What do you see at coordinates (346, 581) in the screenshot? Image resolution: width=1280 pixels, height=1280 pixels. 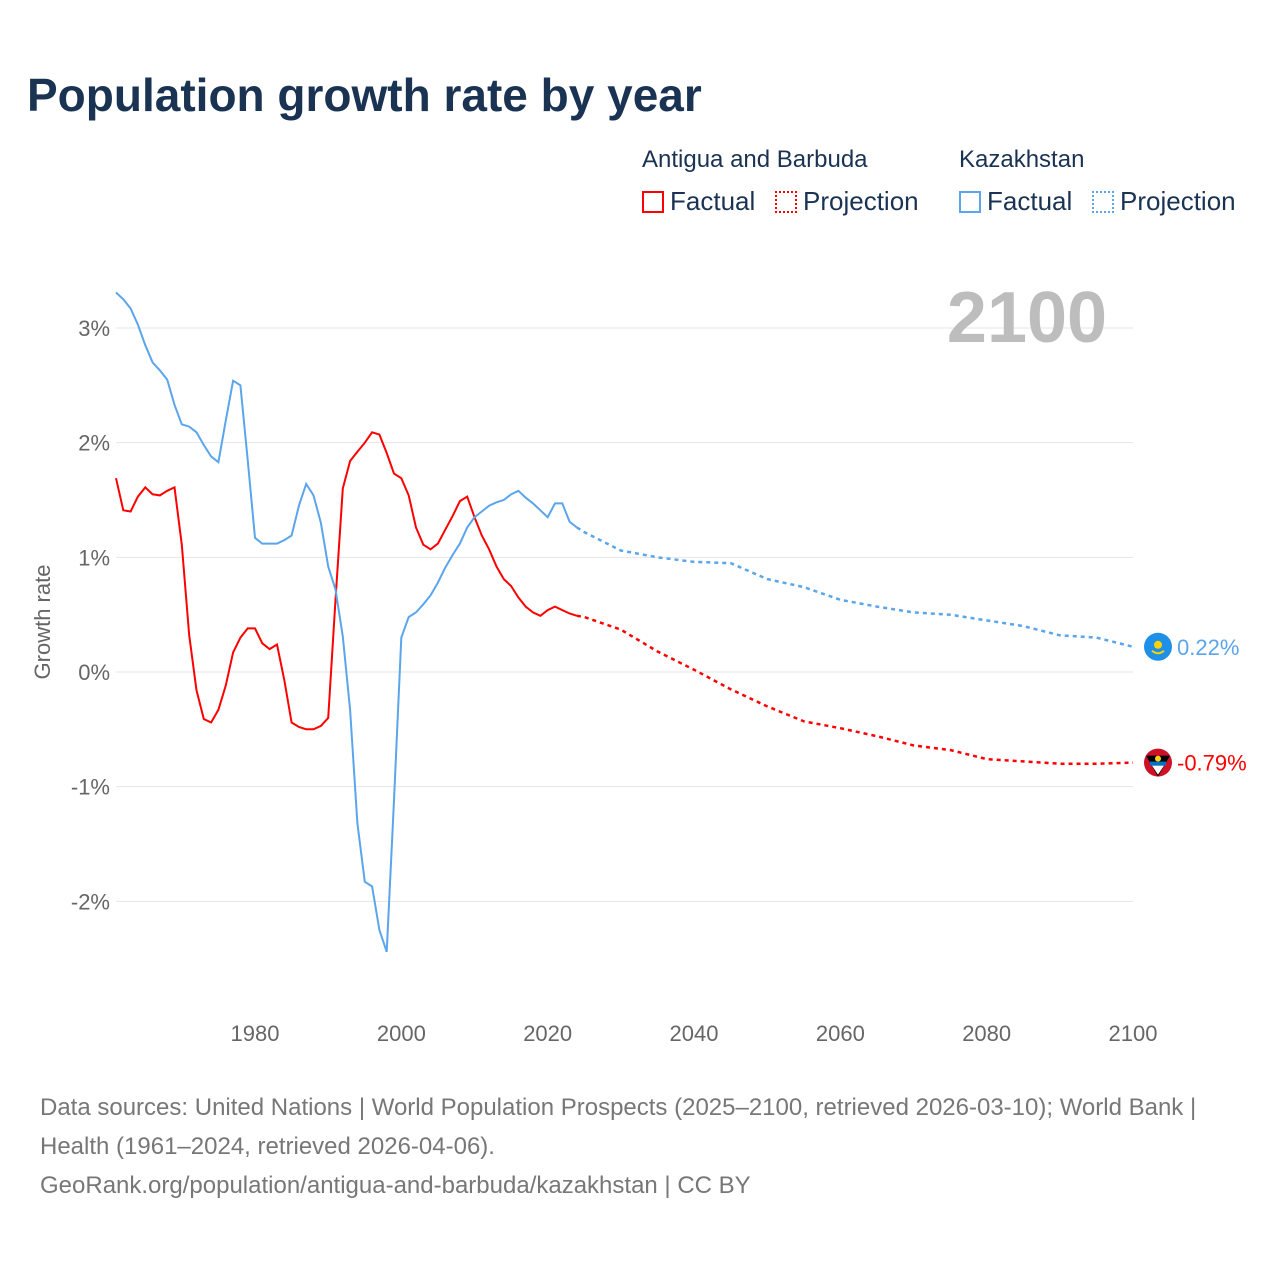 I see `line-antigua-factual` at bounding box center [346, 581].